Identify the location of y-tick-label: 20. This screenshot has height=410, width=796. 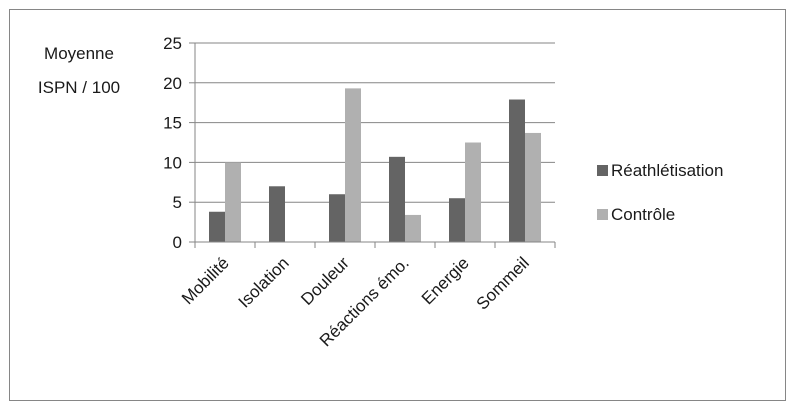
(172, 83).